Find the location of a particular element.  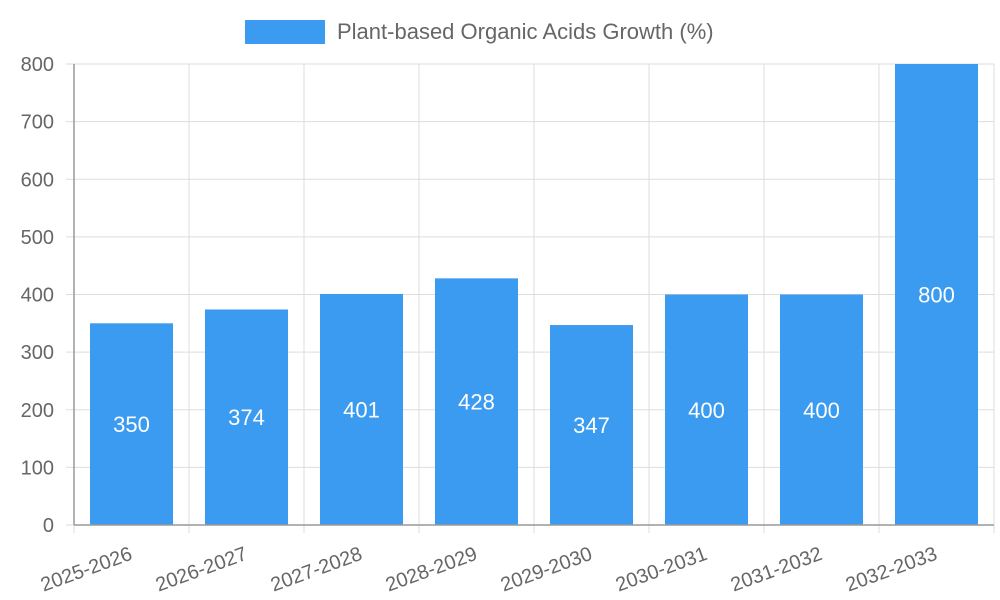

y-tick-label: 500 is located at coordinates (37, 238).